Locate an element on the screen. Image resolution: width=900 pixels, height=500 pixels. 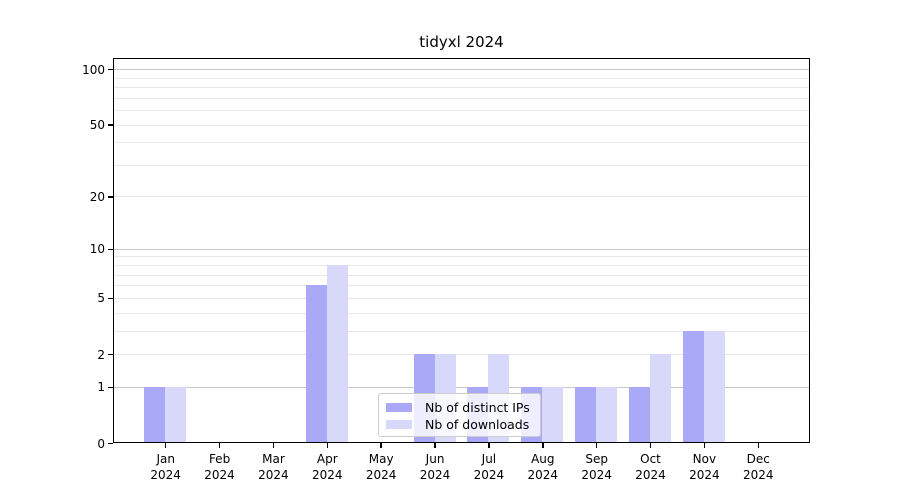
legend-swatch-distinct-ips is located at coordinates (399, 407).